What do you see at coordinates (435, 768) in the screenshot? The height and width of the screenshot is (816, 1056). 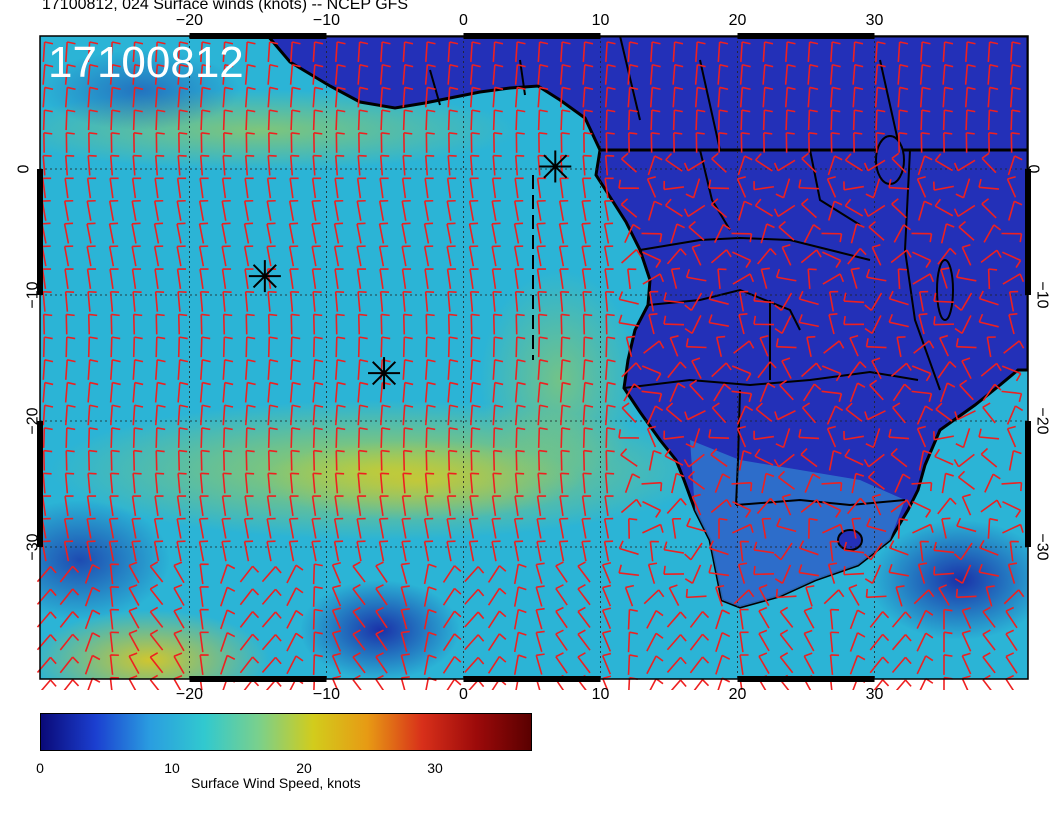 I see `colorbar-tick-30: 30` at bounding box center [435, 768].